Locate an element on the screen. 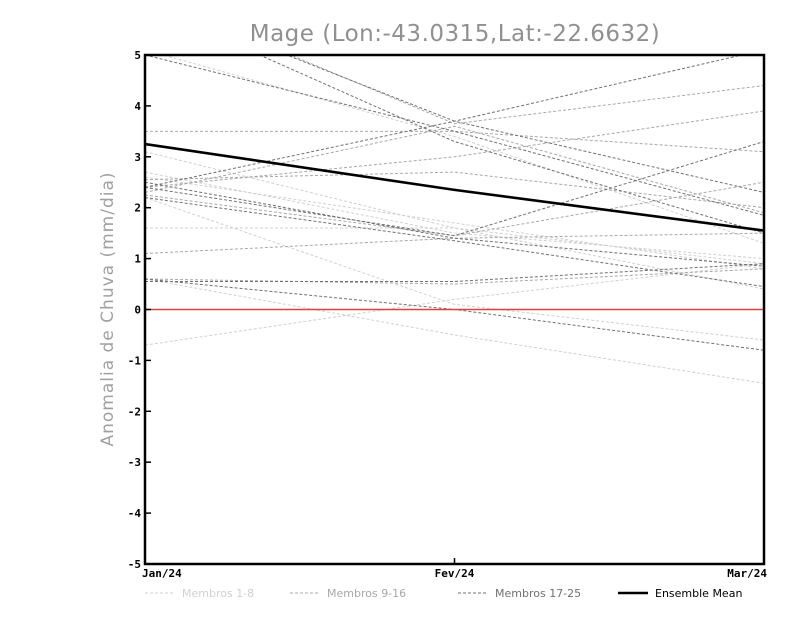 Image resolution: width=800 pixels, height=618 pixels. y-tick-label: 5 is located at coordinates (137, 55).